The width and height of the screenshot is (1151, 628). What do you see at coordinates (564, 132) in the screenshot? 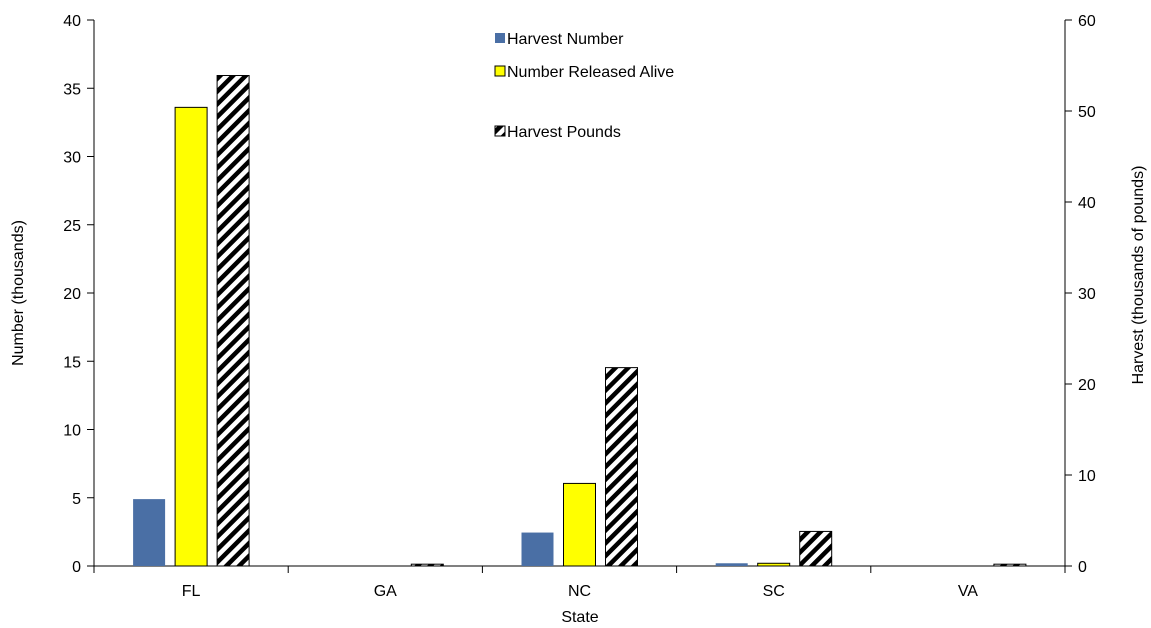
I see `legend-label-harvest-pounds: Harvest Pounds` at bounding box center [564, 132].